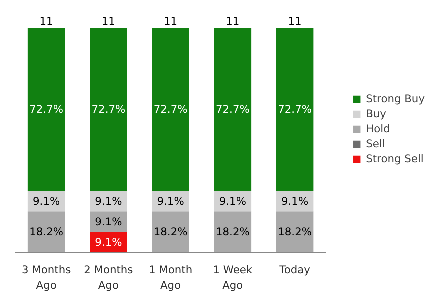  What do you see at coordinates (233, 278) in the screenshot?
I see `x-tick-label: 1 Week Ago` at bounding box center [233, 278].